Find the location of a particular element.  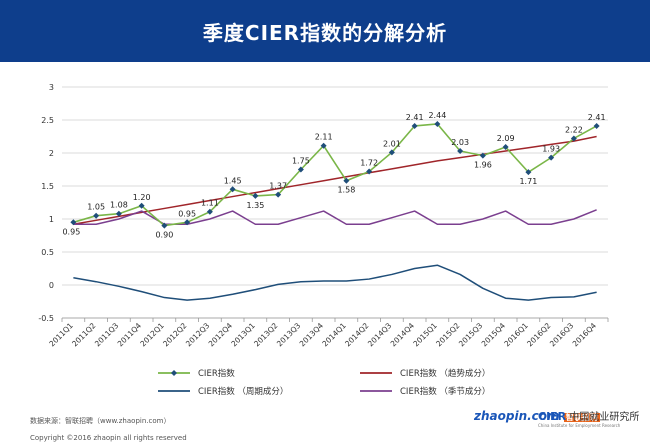

header-banner: 季度CIER指数的分解分析 is located at coordinates (325, 31).